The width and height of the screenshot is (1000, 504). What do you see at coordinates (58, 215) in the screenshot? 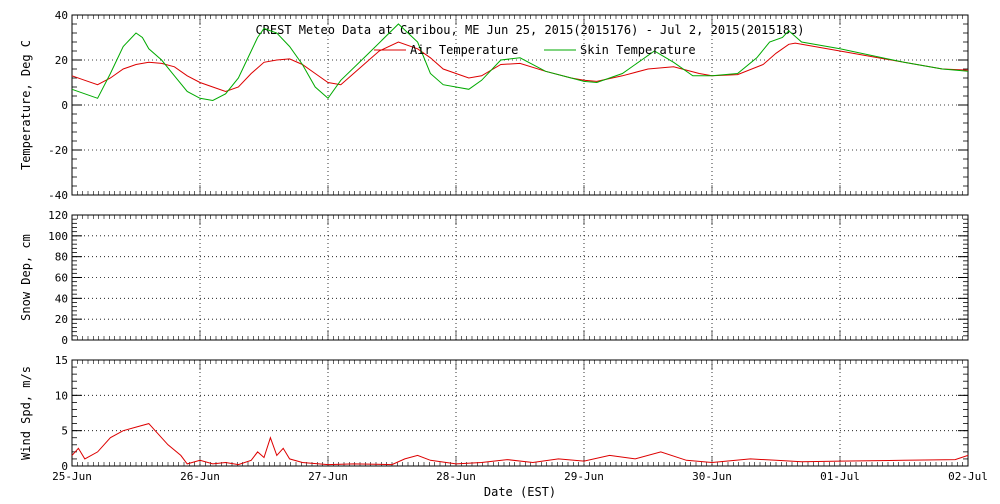
I see `snow-ytick-label: 120` at bounding box center [58, 215].